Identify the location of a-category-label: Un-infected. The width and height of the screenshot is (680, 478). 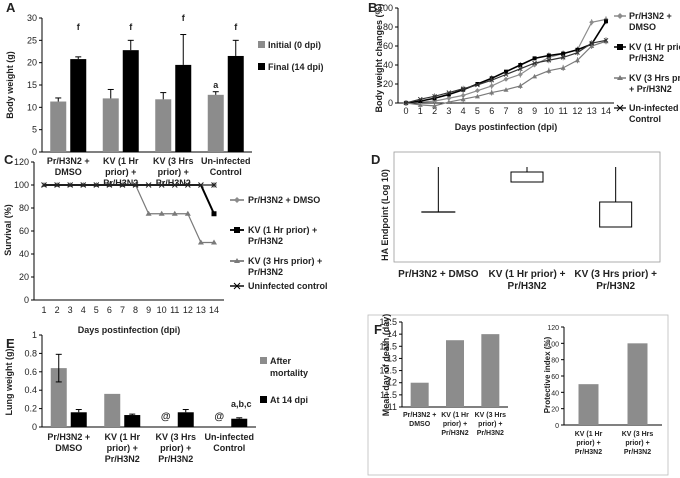
(226, 161).